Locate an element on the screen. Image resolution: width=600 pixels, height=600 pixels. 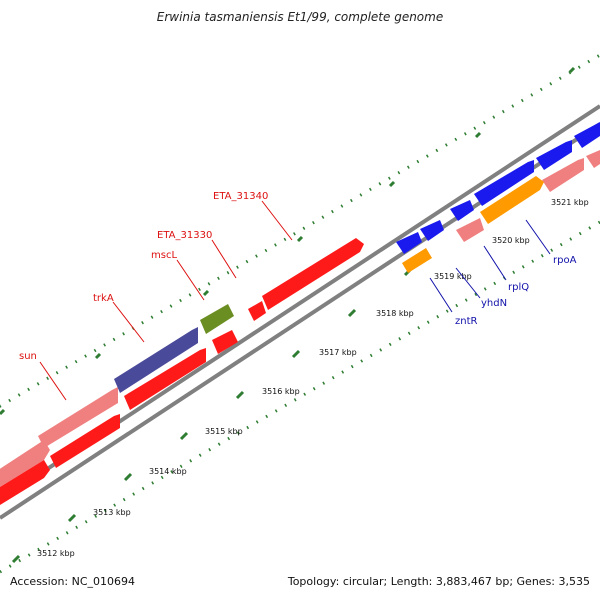
callout-line-mscL is located at coordinates (190, 280).